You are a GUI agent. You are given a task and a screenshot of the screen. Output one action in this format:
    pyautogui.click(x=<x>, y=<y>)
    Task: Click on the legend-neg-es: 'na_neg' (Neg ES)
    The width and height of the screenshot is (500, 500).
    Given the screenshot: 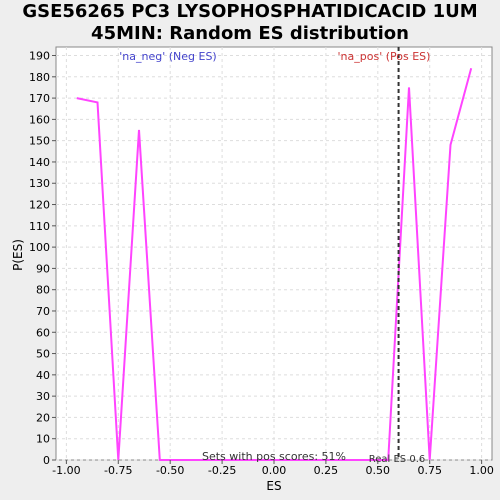 What is the action you would take?
    pyautogui.click(x=167, y=56)
    